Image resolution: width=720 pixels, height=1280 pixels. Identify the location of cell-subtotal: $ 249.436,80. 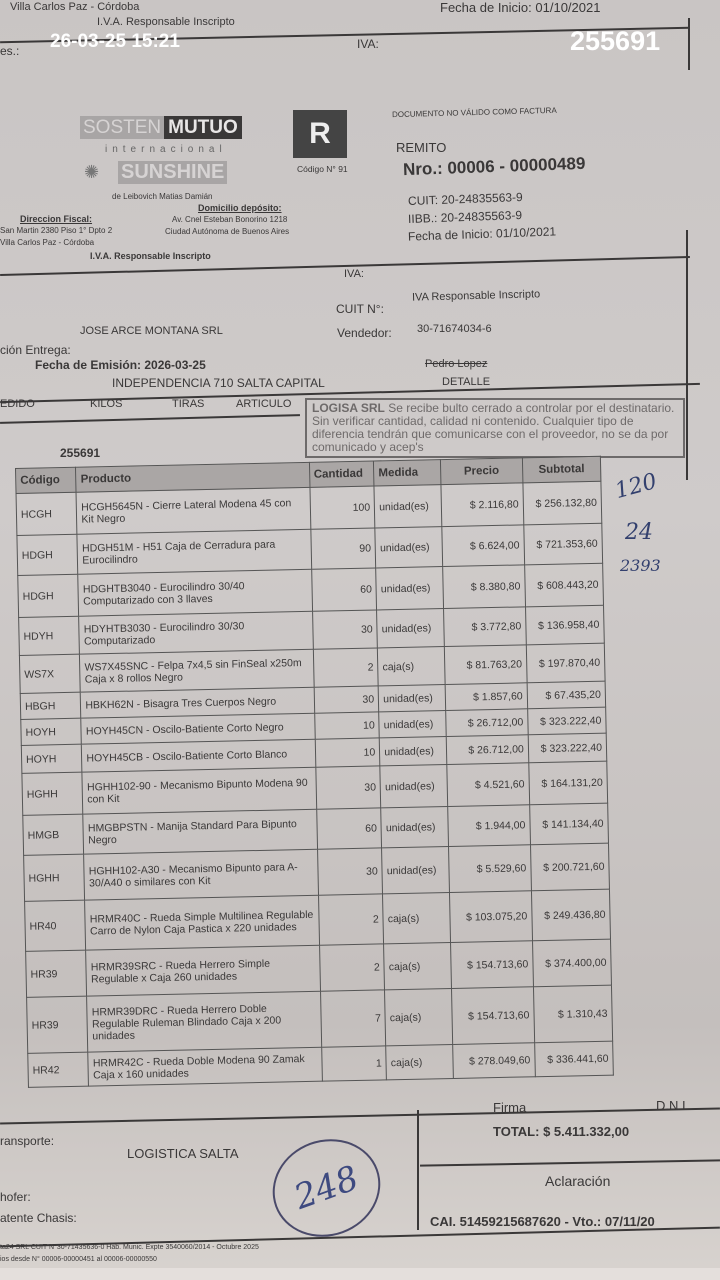
(571, 915).